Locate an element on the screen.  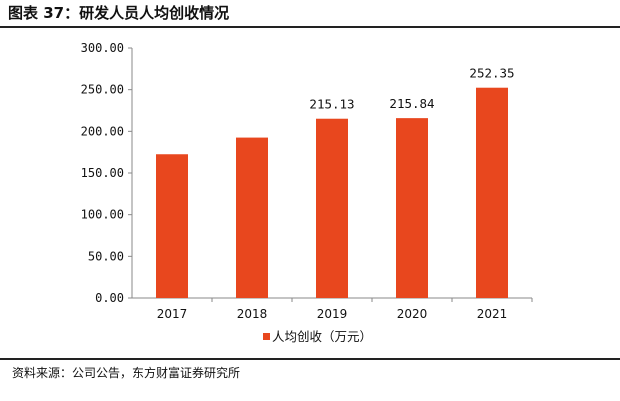
legend-label: 人均创收（万元） is located at coordinates (322, 336).